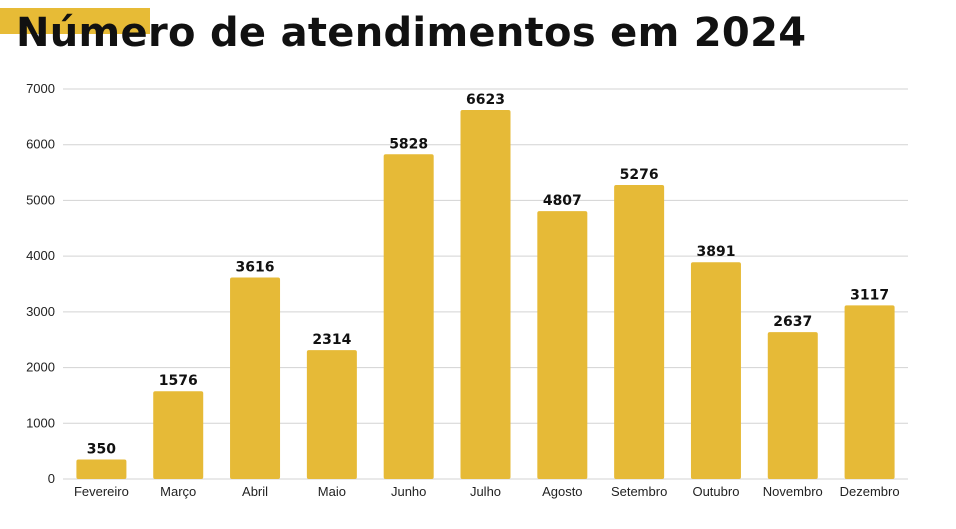  What do you see at coordinates (411, 33) in the screenshot?
I see `chart-title: Número de atendimentos em 2024` at bounding box center [411, 33].